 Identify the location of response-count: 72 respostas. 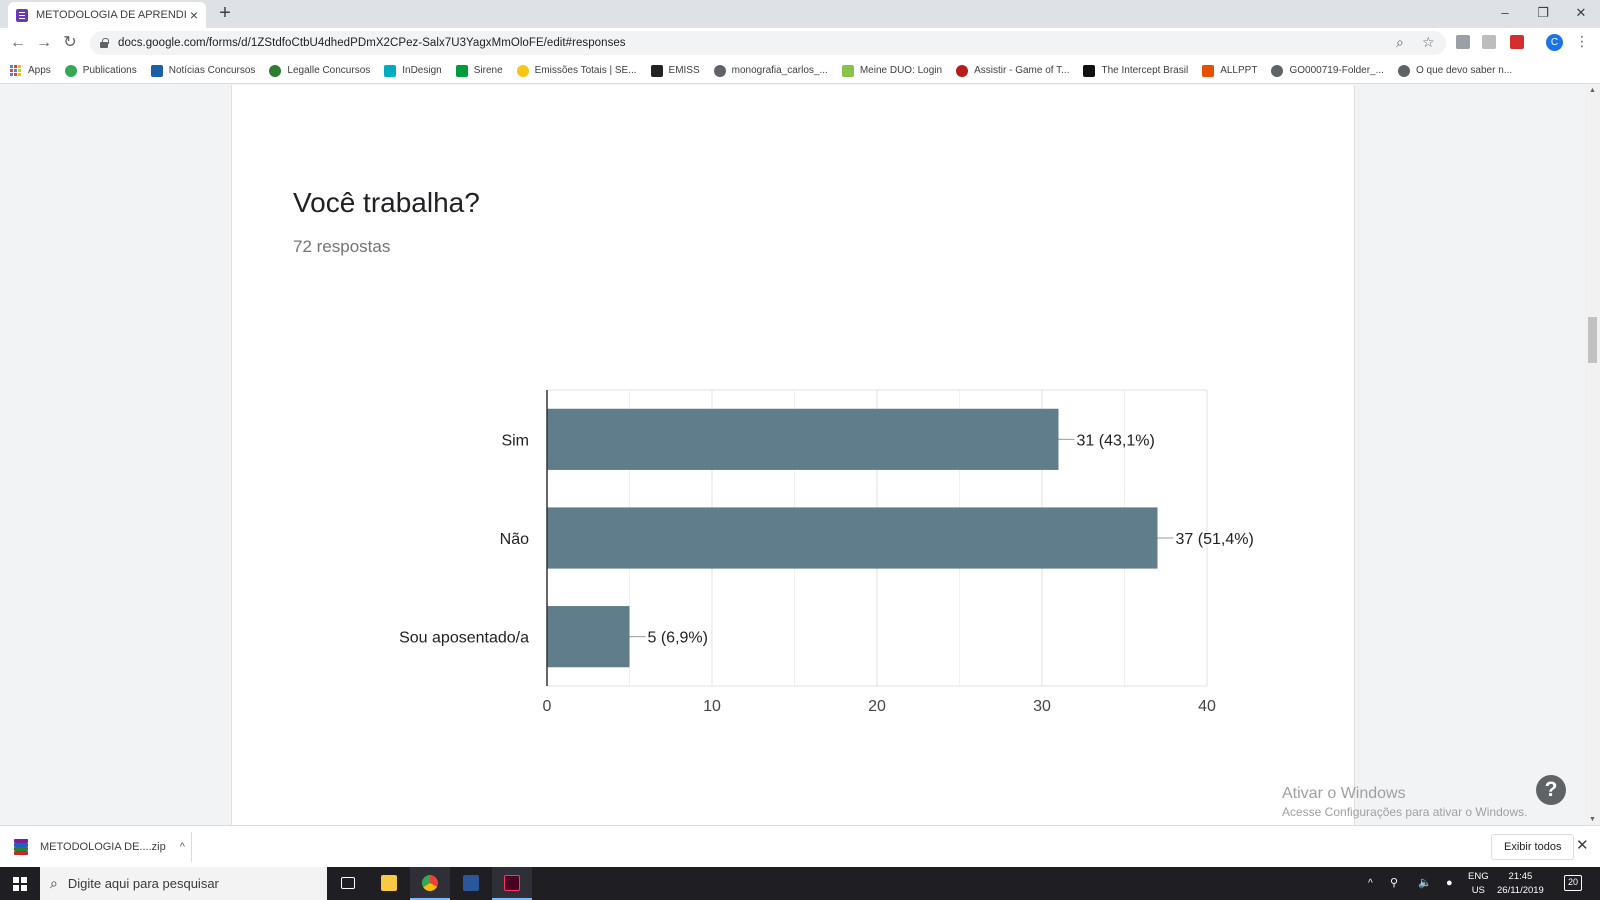
(342, 246).